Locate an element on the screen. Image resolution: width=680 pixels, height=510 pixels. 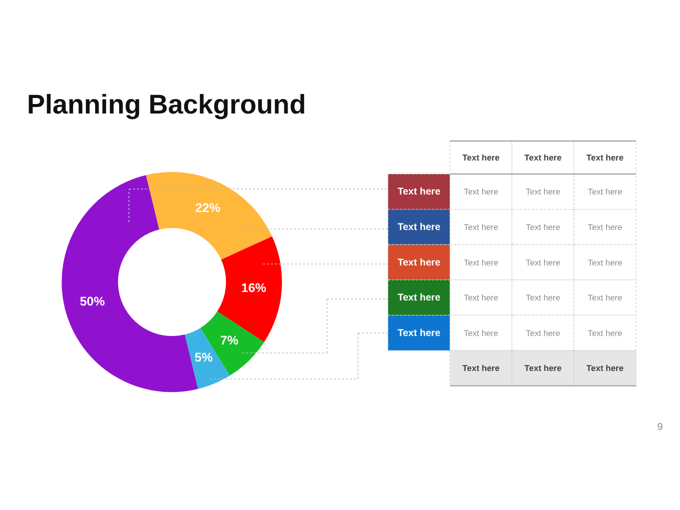
data-label: 16% is located at coordinates (253, 288).